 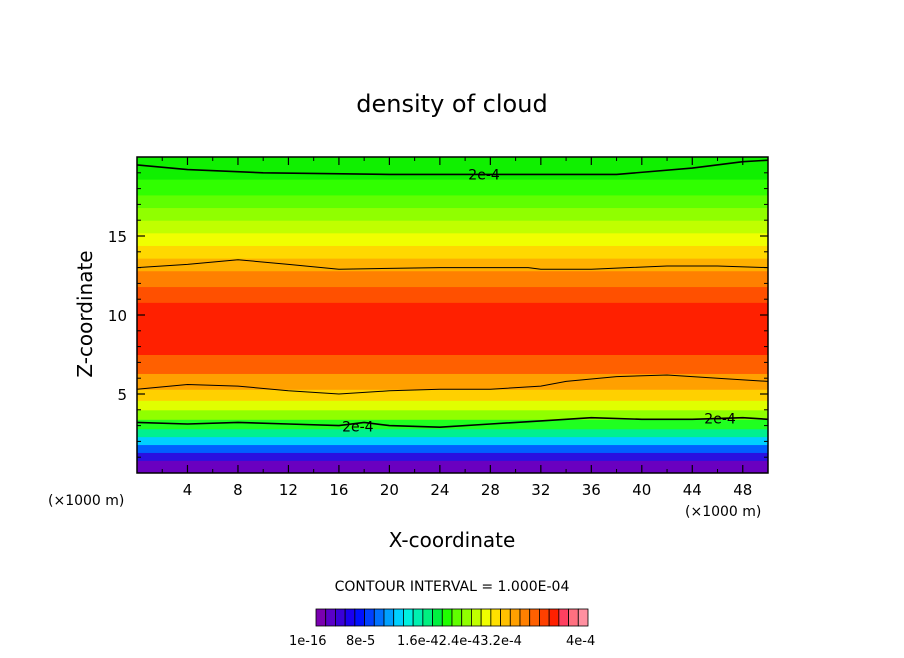 What do you see at coordinates (490, 490) in the screenshot?
I see `x-tick-label-6: 28` at bounding box center [490, 490].